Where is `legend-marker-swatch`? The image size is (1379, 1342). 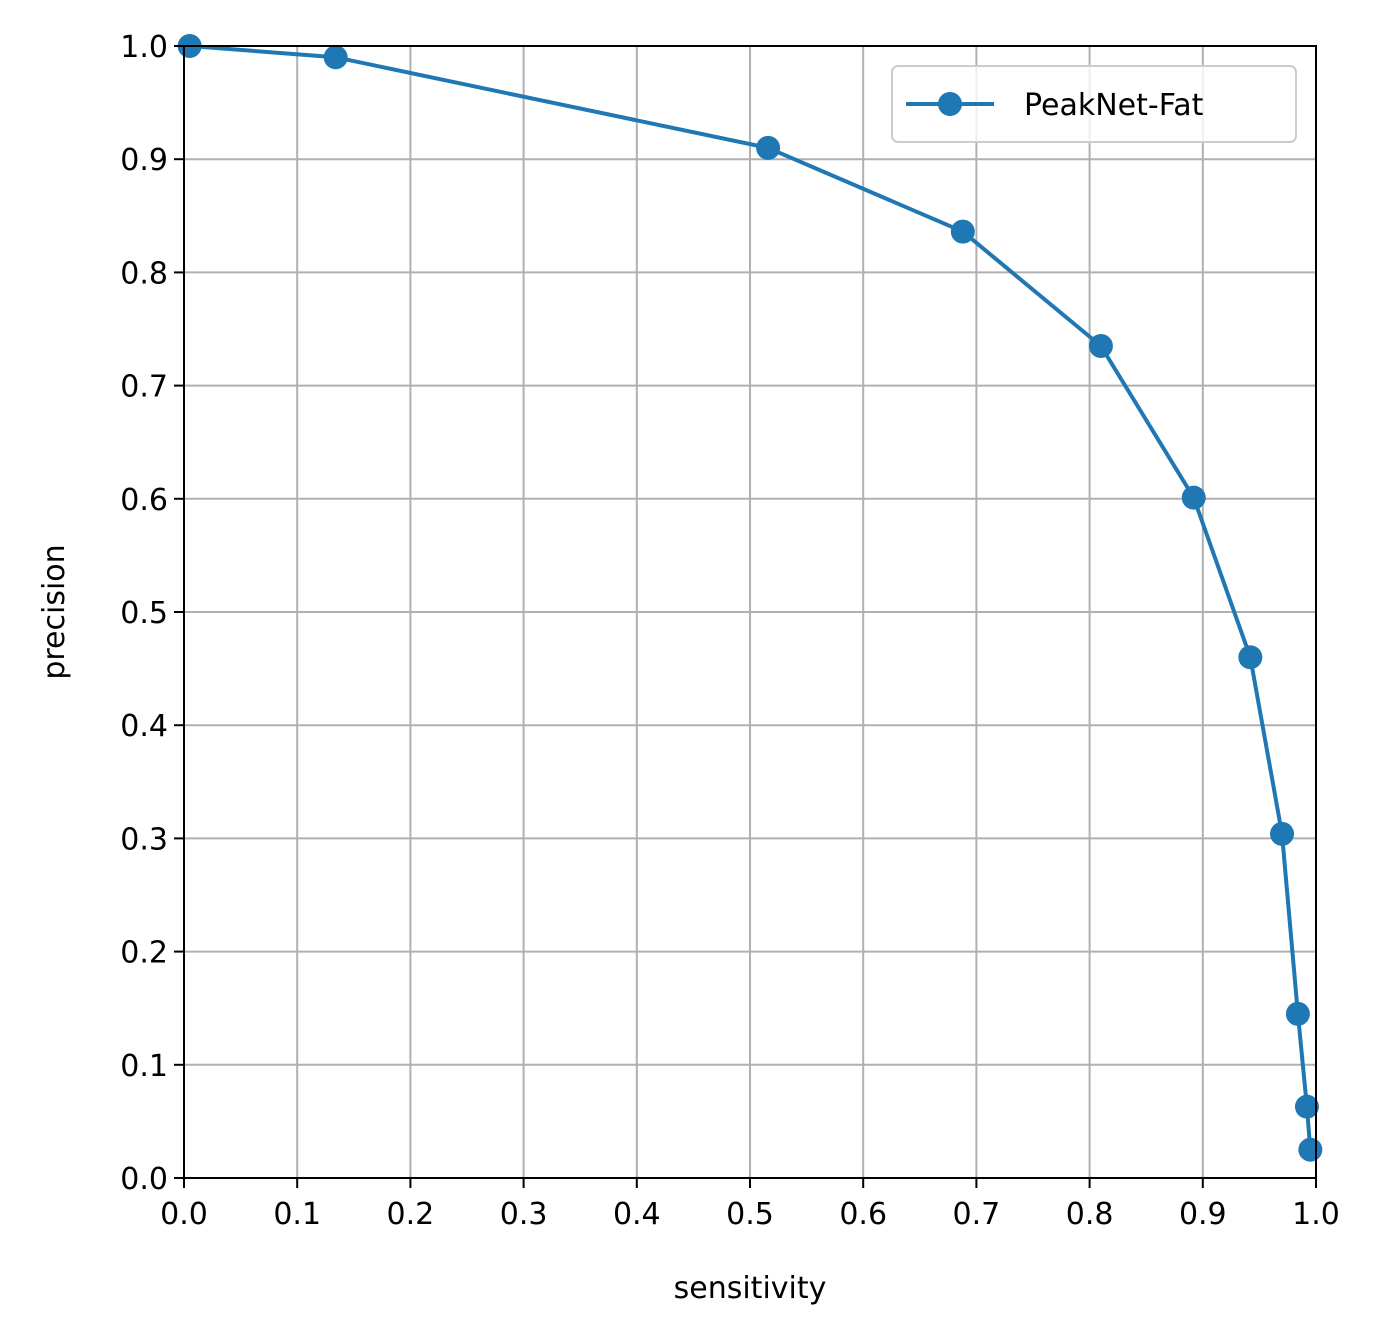 legend-marker-swatch is located at coordinates (950, 104).